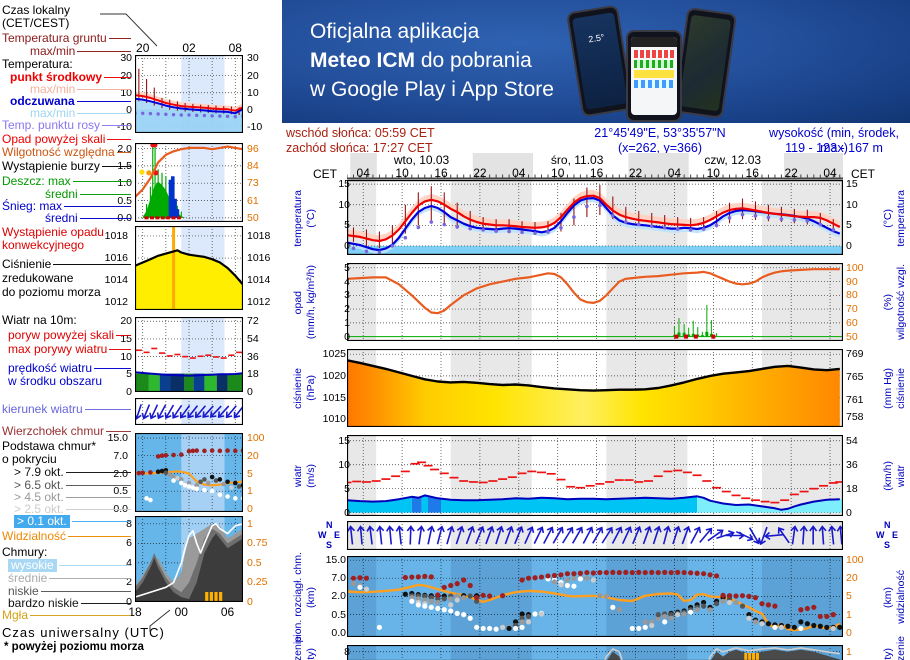  I want to click on axis-tick: 80, so click(852, 295).